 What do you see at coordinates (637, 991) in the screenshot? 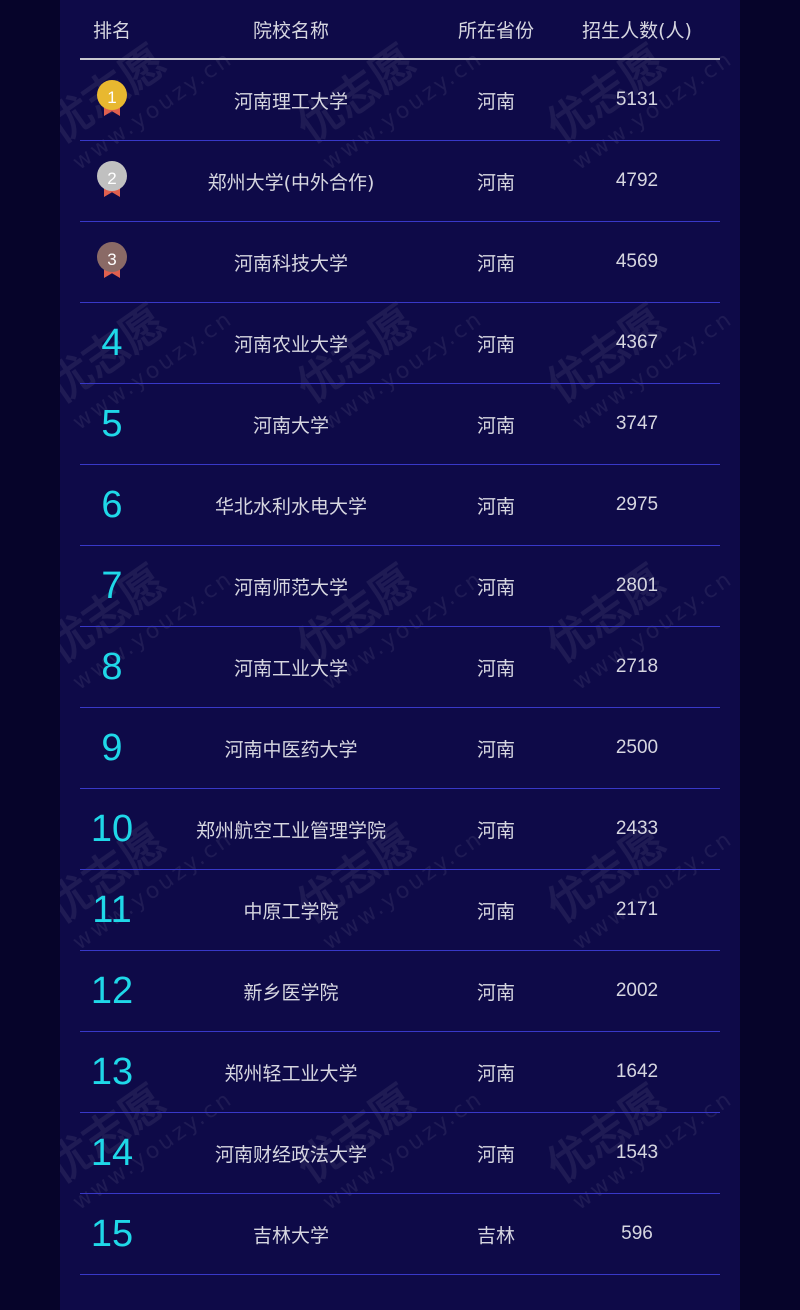
I see `enrollment-count: 2002` at bounding box center [637, 991].